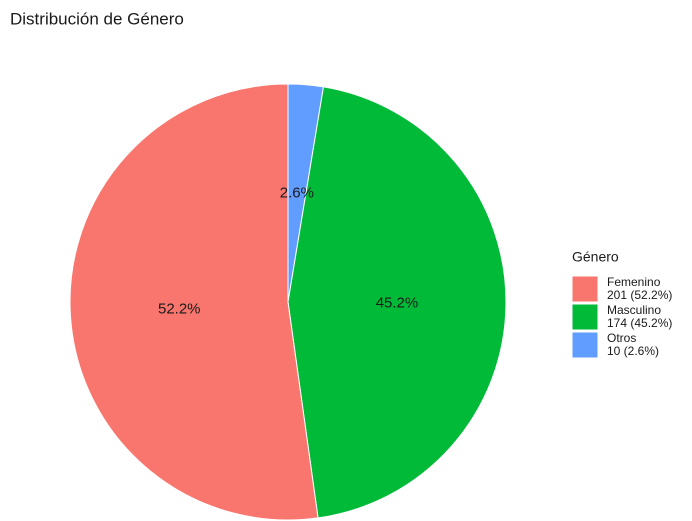  What do you see at coordinates (621, 338) in the screenshot?
I see `legend-label: Otros` at bounding box center [621, 338].